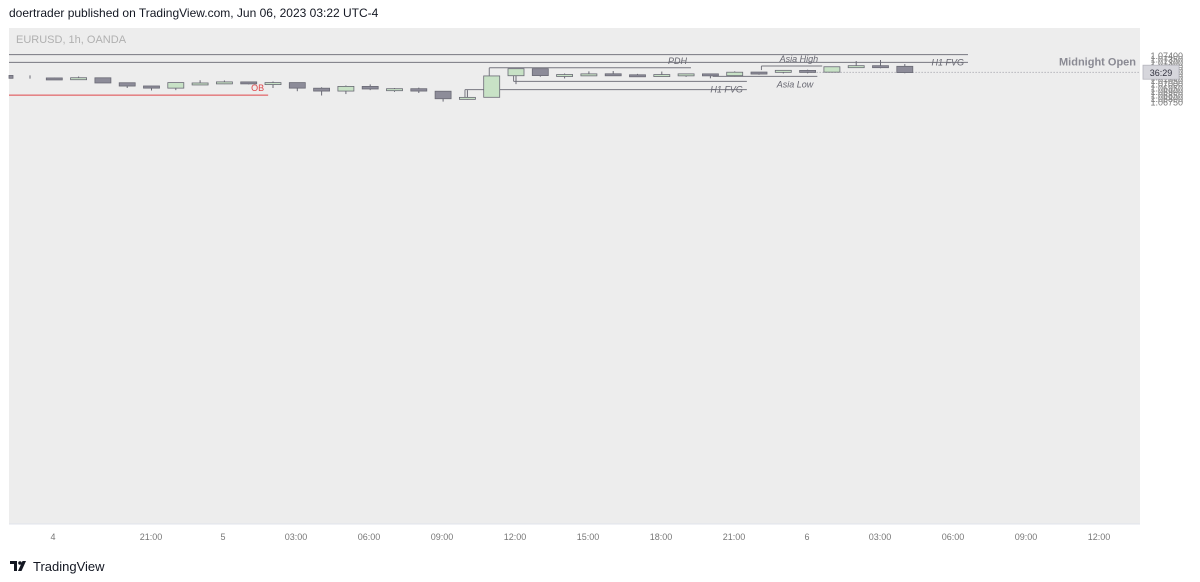 This screenshot has width=1200, height=582. What do you see at coordinates (726, 89) in the screenshot?
I see `level-label: H1 FVG` at bounding box center [726, 89].